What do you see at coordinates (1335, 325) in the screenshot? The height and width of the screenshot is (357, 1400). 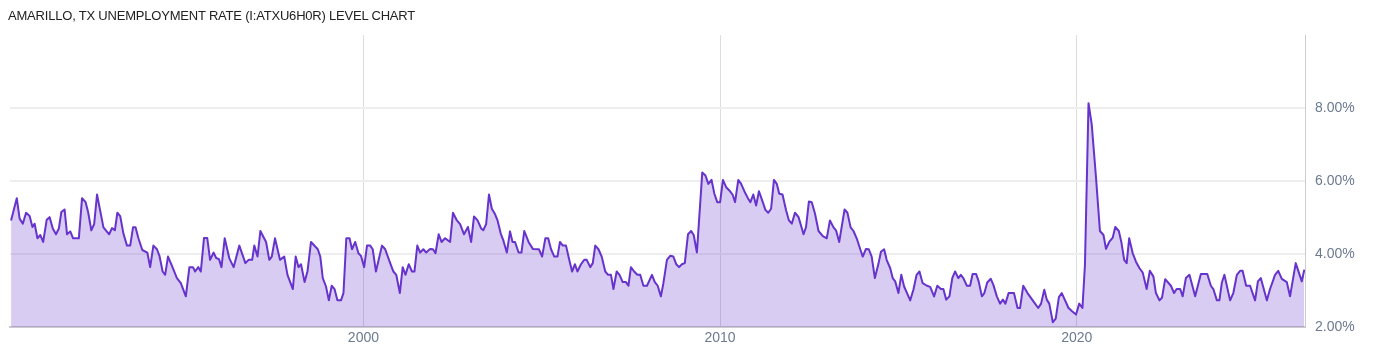 I see `y-tick-label: 2.00%` at bounding box center [1335, 325].